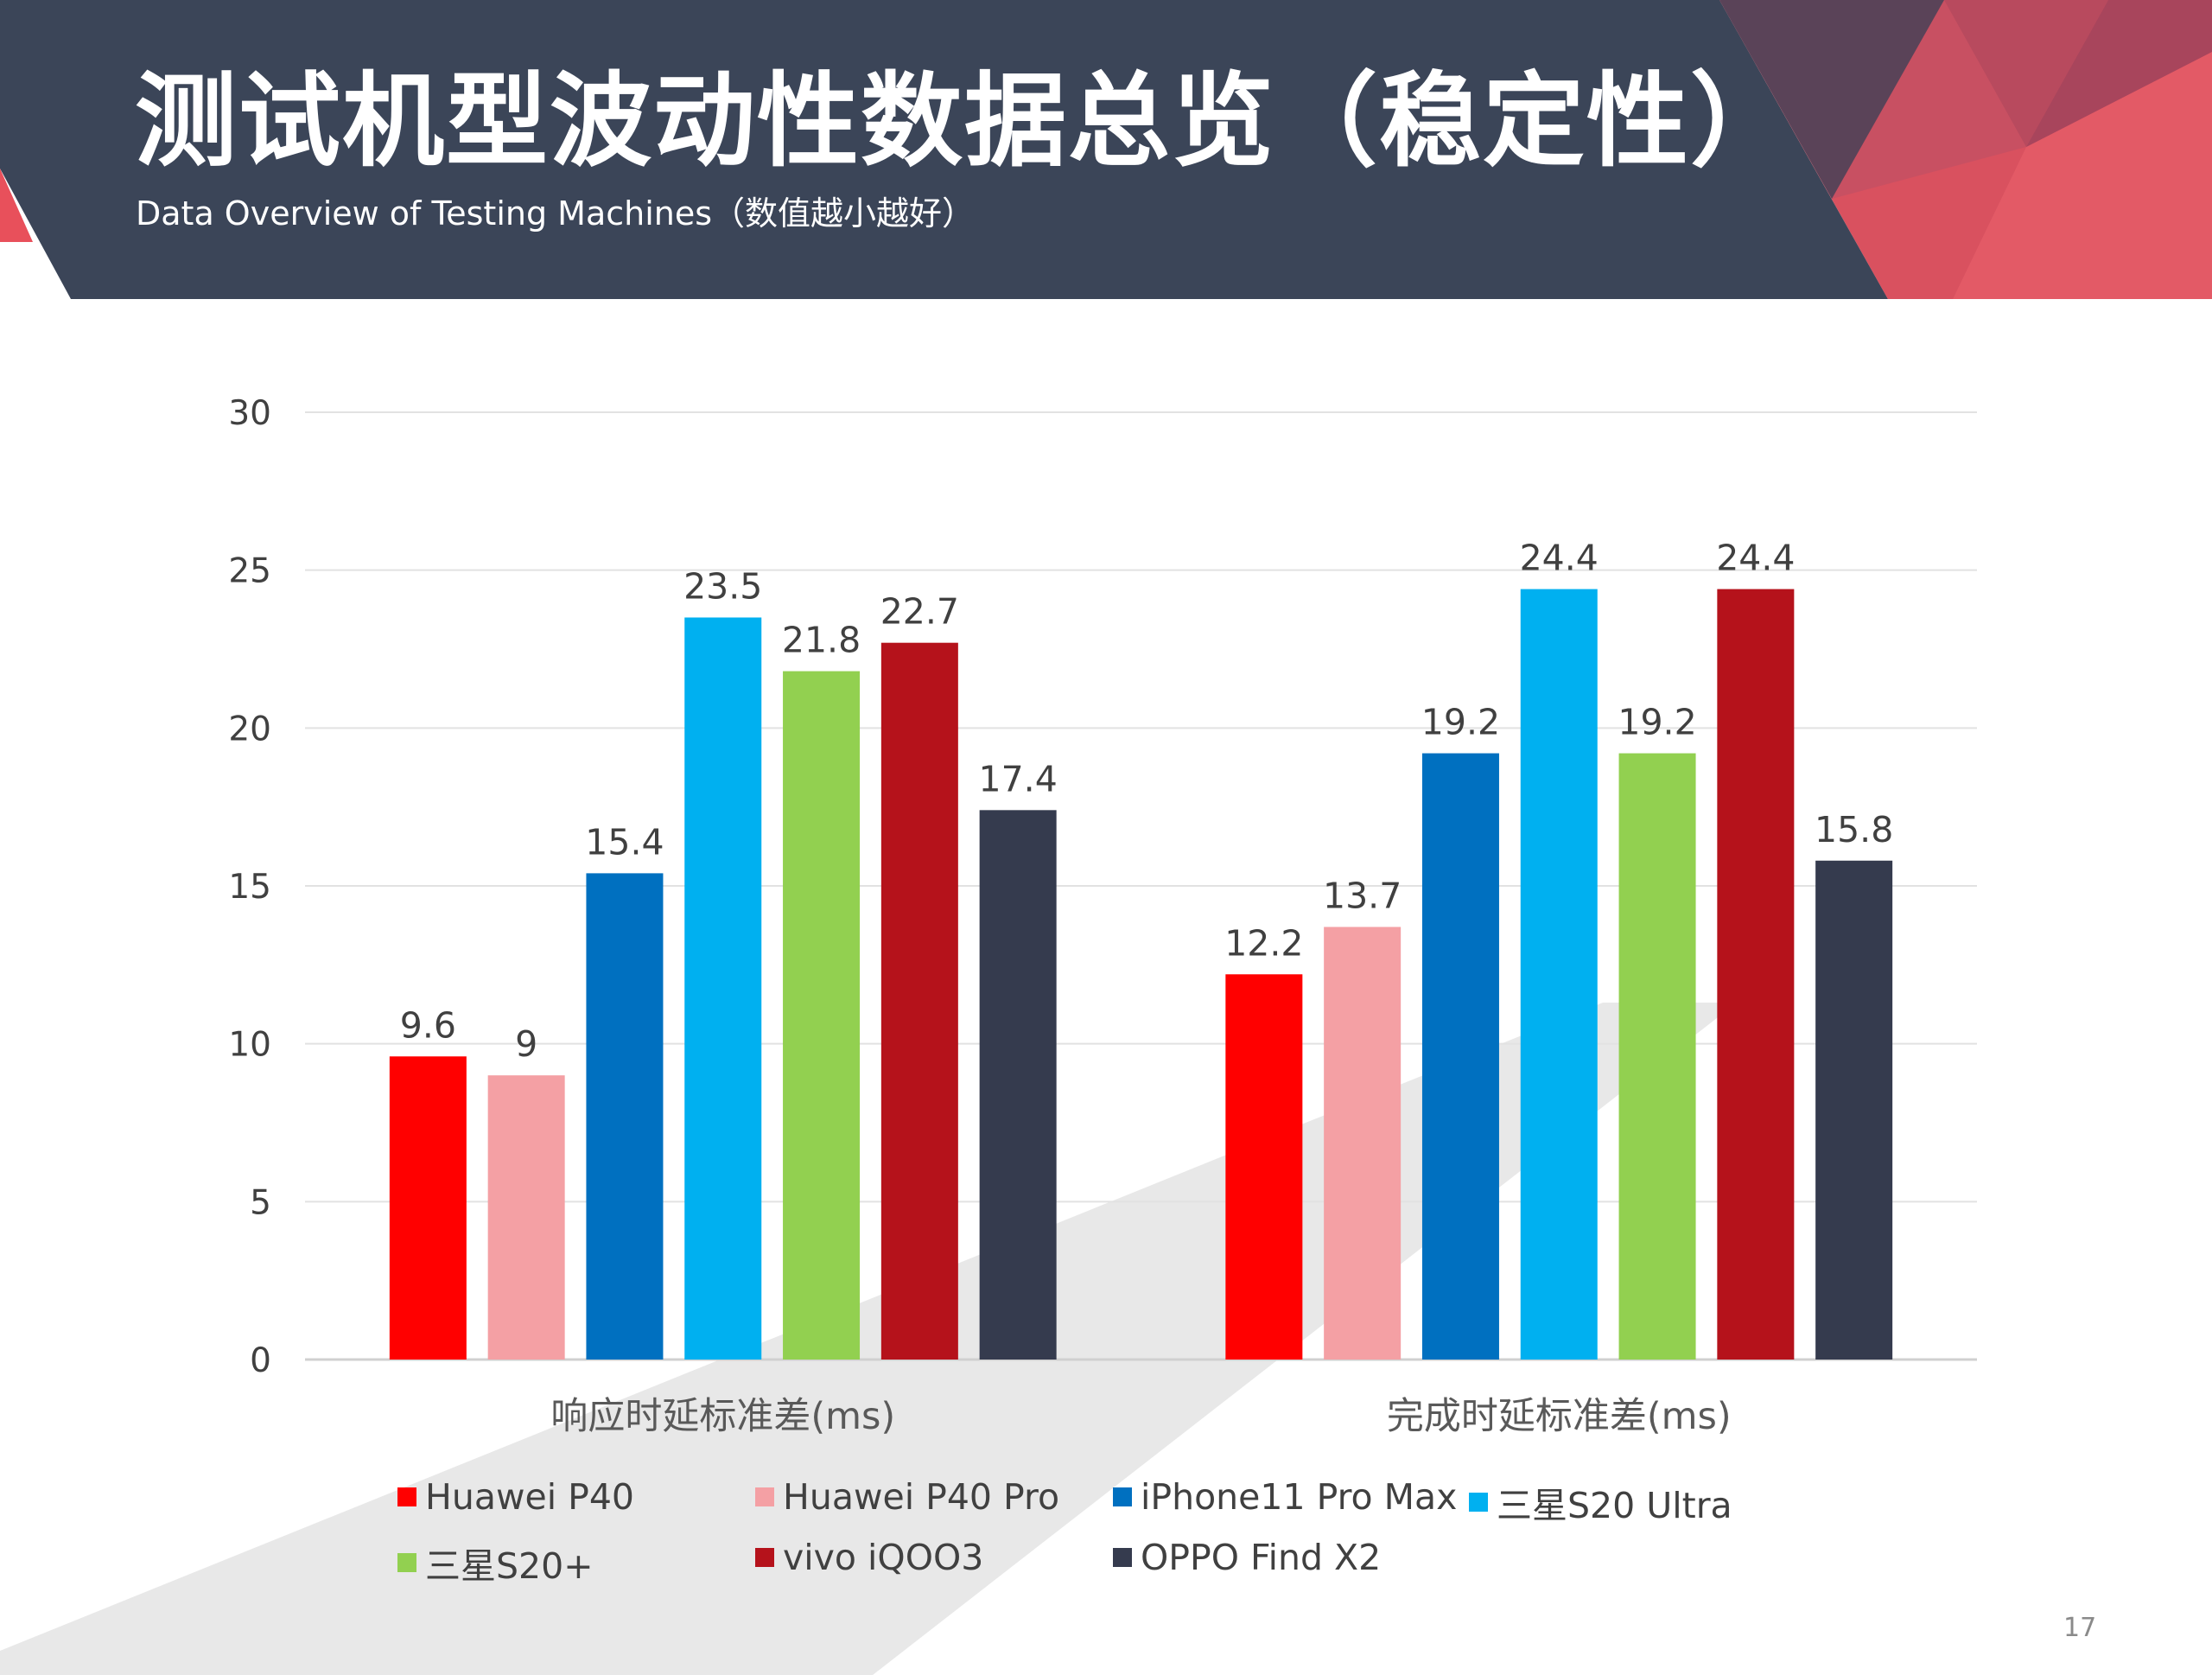 The image size is (2212, 1675). I want to click on legend-label: iPhone11 Pro Max, so click(1299, 1497).